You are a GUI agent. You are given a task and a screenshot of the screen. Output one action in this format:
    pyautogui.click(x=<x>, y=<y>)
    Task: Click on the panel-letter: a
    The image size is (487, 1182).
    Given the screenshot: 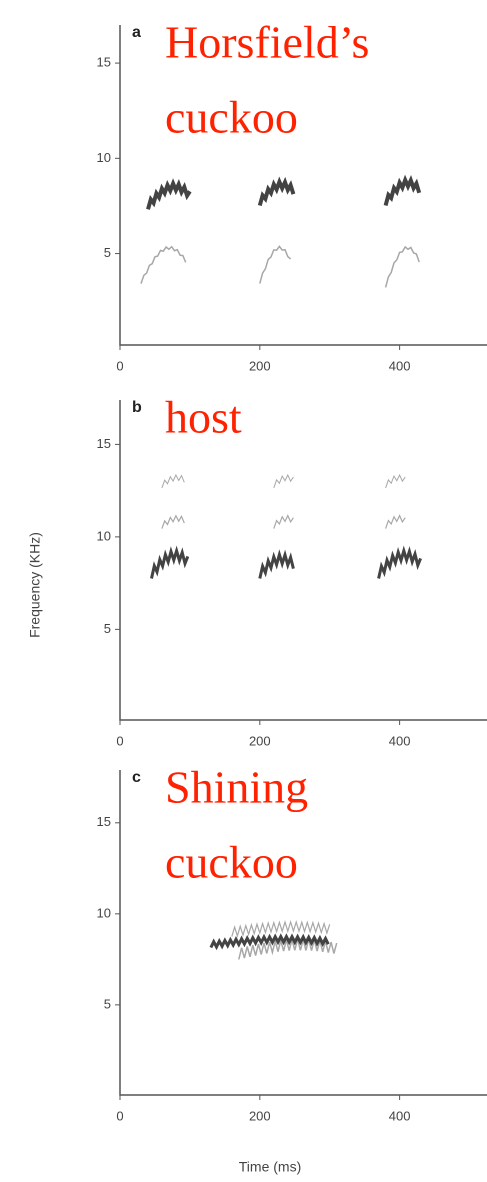 What is the action you would take?
    pyautogui.click(x=136, y=32)
    